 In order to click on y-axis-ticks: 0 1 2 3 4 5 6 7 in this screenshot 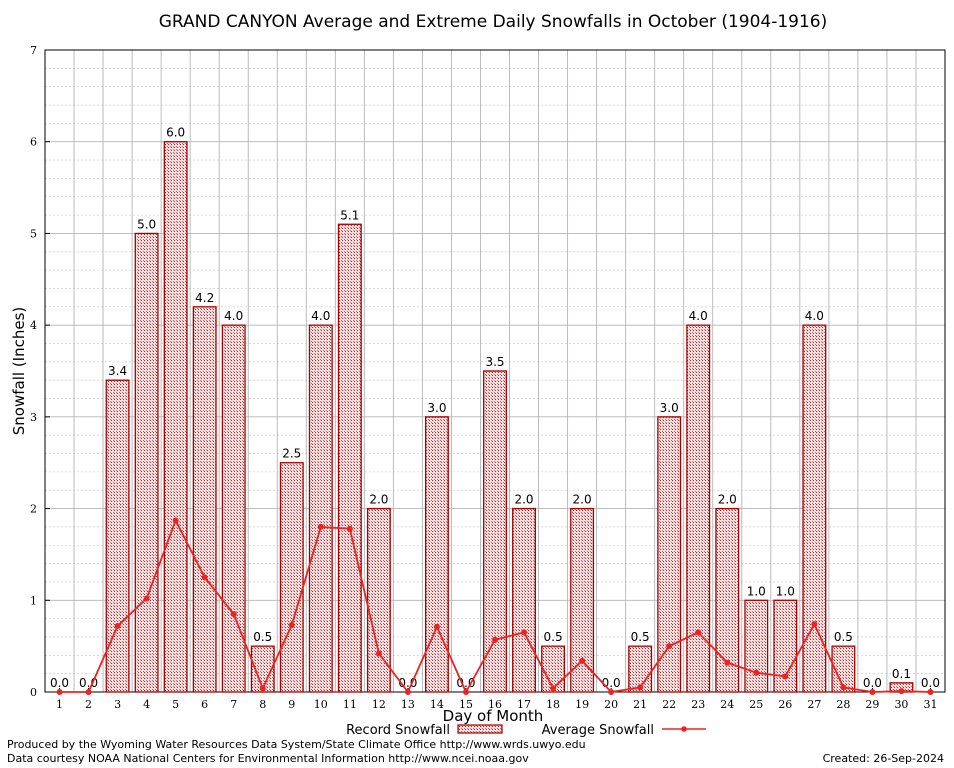, I will do `click(40, 371)`.